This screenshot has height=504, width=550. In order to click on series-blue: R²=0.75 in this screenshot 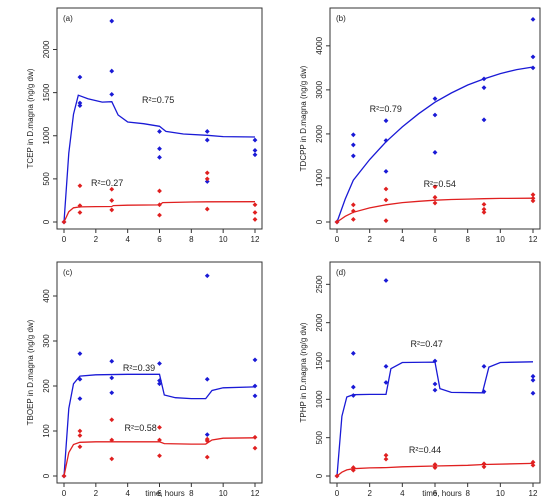, I will do `click(159, 121)`.